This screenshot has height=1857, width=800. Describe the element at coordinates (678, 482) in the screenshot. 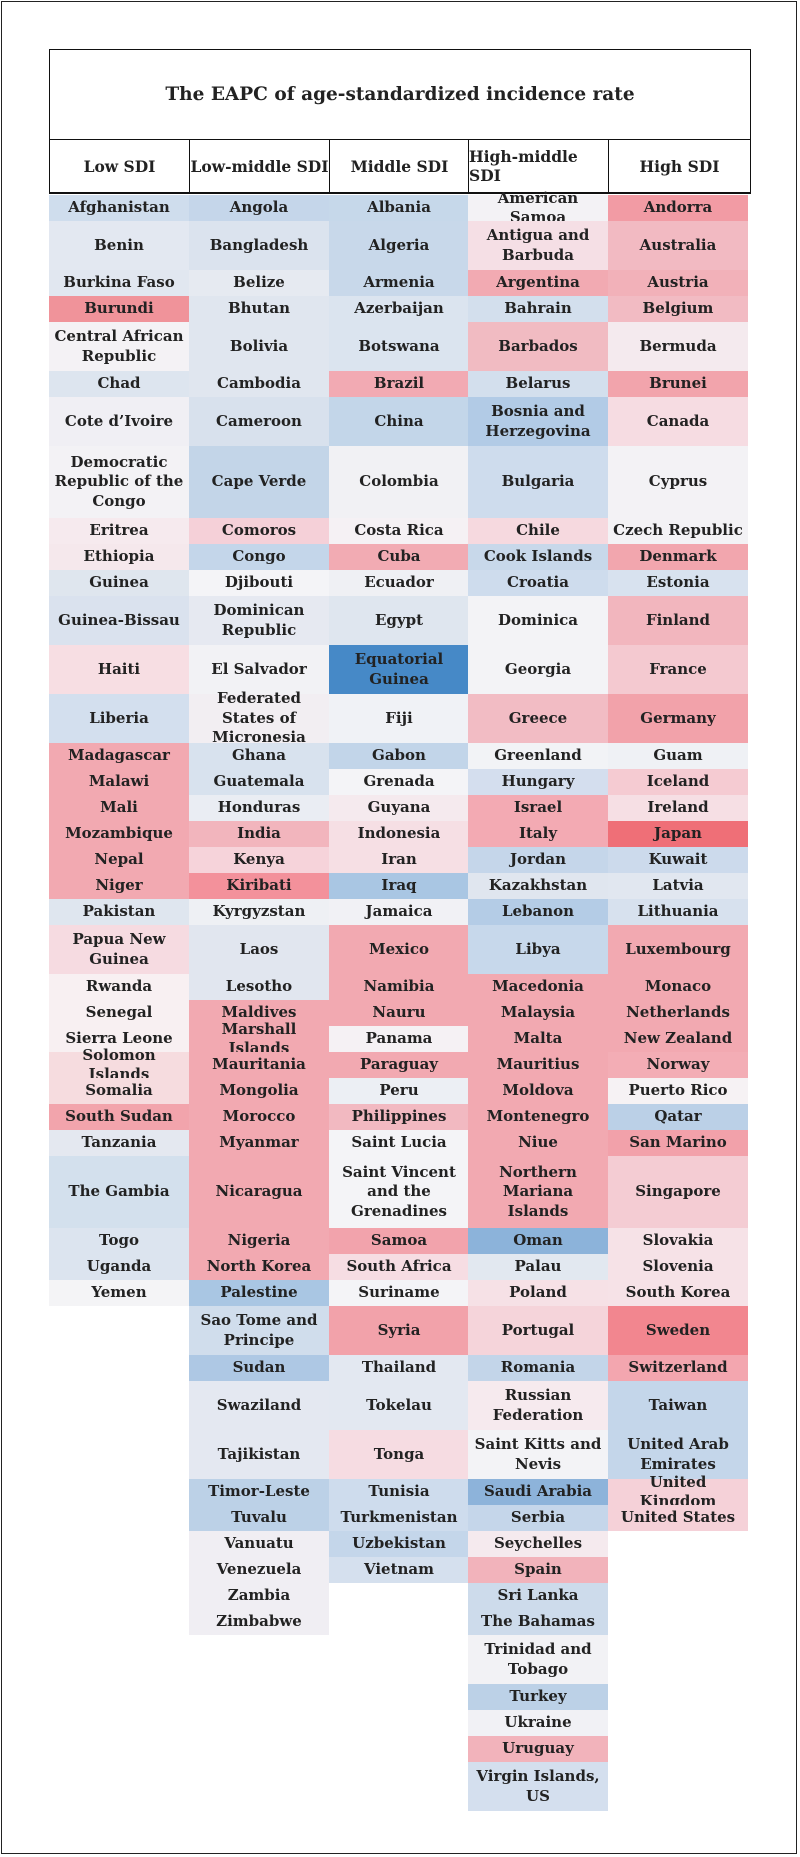

I see `country-cell: Cyprus` at that location.